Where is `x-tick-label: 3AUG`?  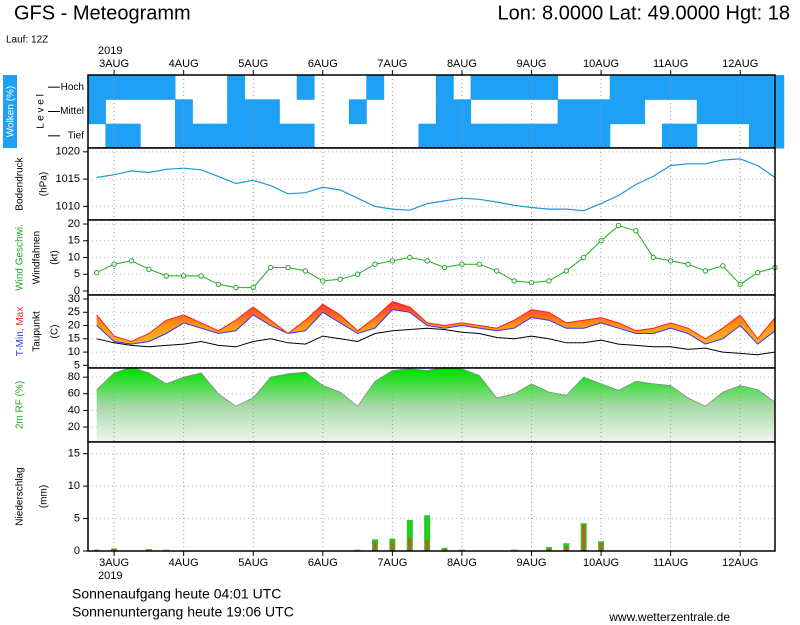
x-tick-label: 3AUG is located at coordinates (114, 563).